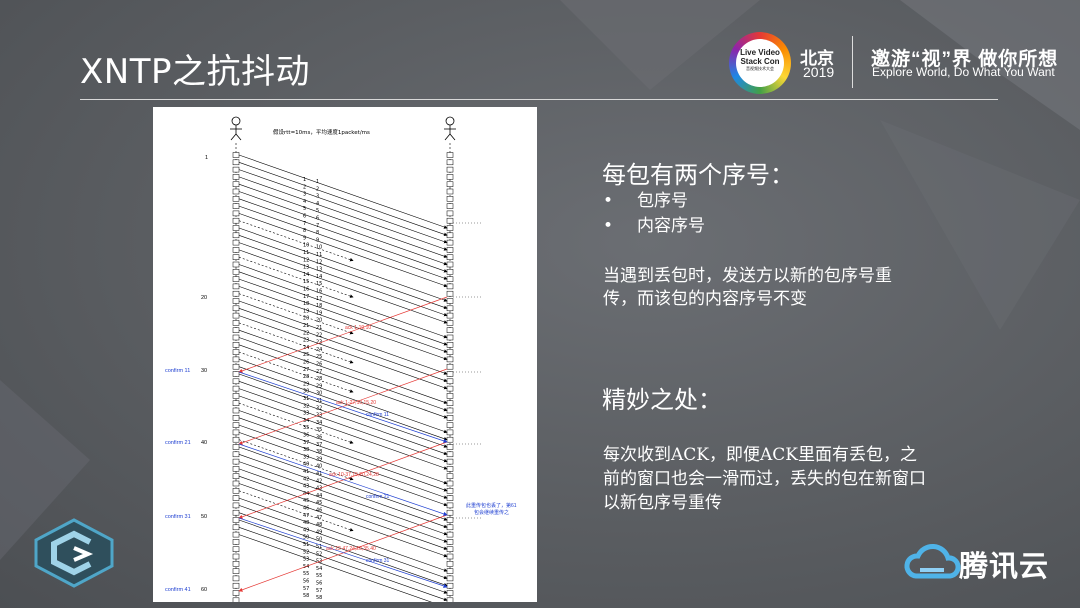  Describe the element at coordinates (306, 268) in the screenshot. I see `packet-seq-label: 13` at that location.